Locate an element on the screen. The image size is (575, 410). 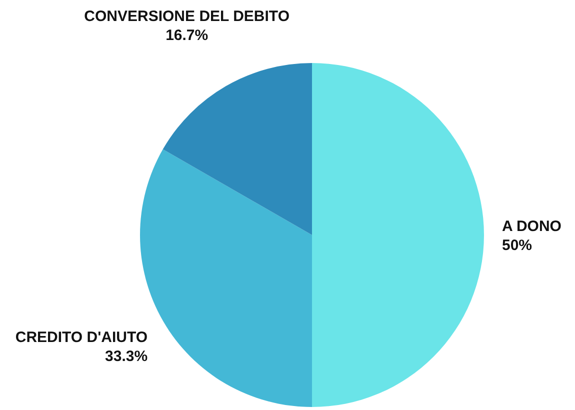
slice-label: CREDITO D'AIUTO is located at coordinates (81, 337).